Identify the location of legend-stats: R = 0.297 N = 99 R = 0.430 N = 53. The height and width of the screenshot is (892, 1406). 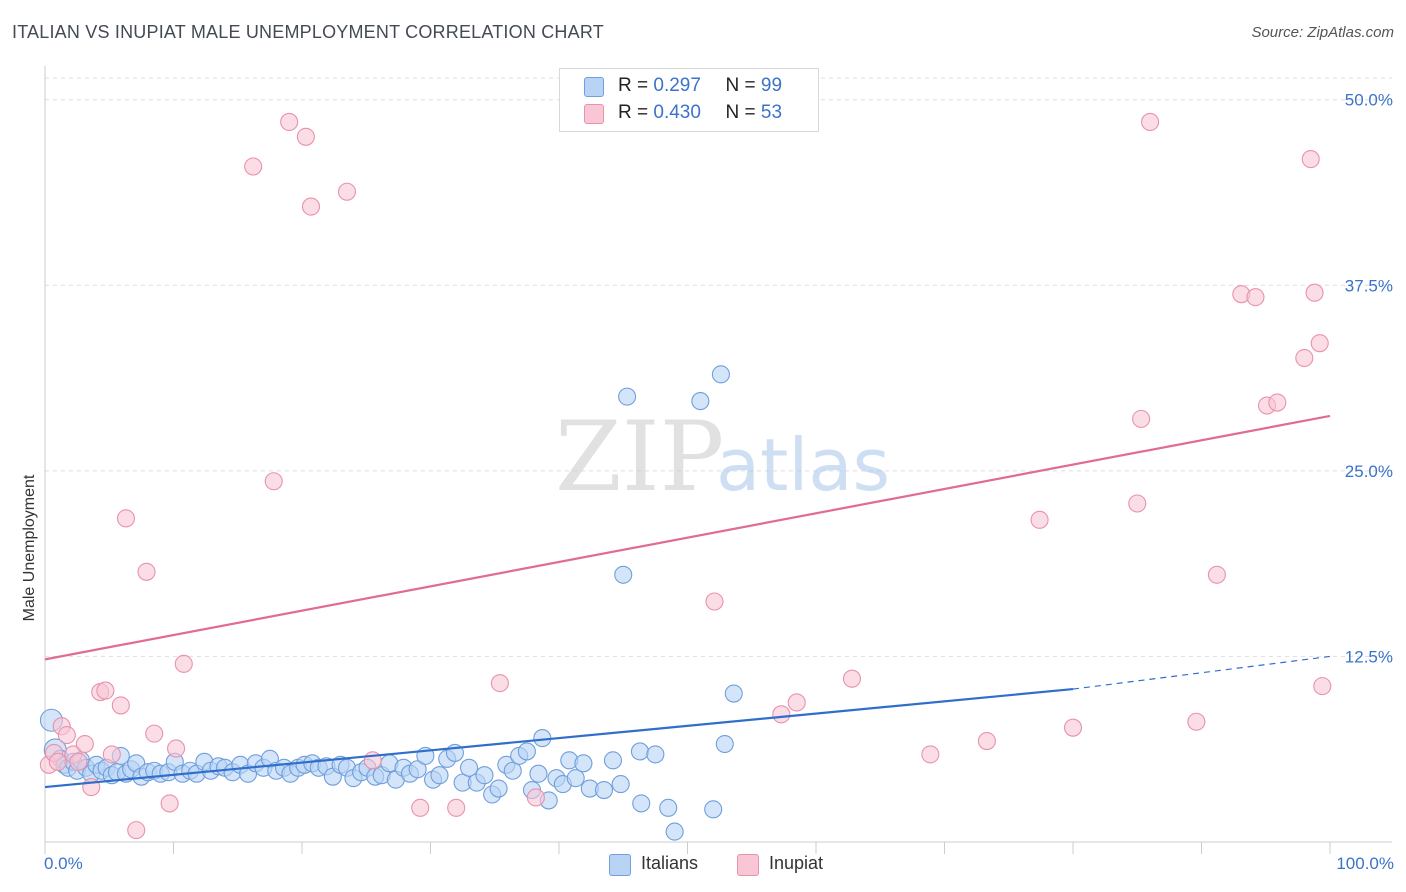
(689, 100).